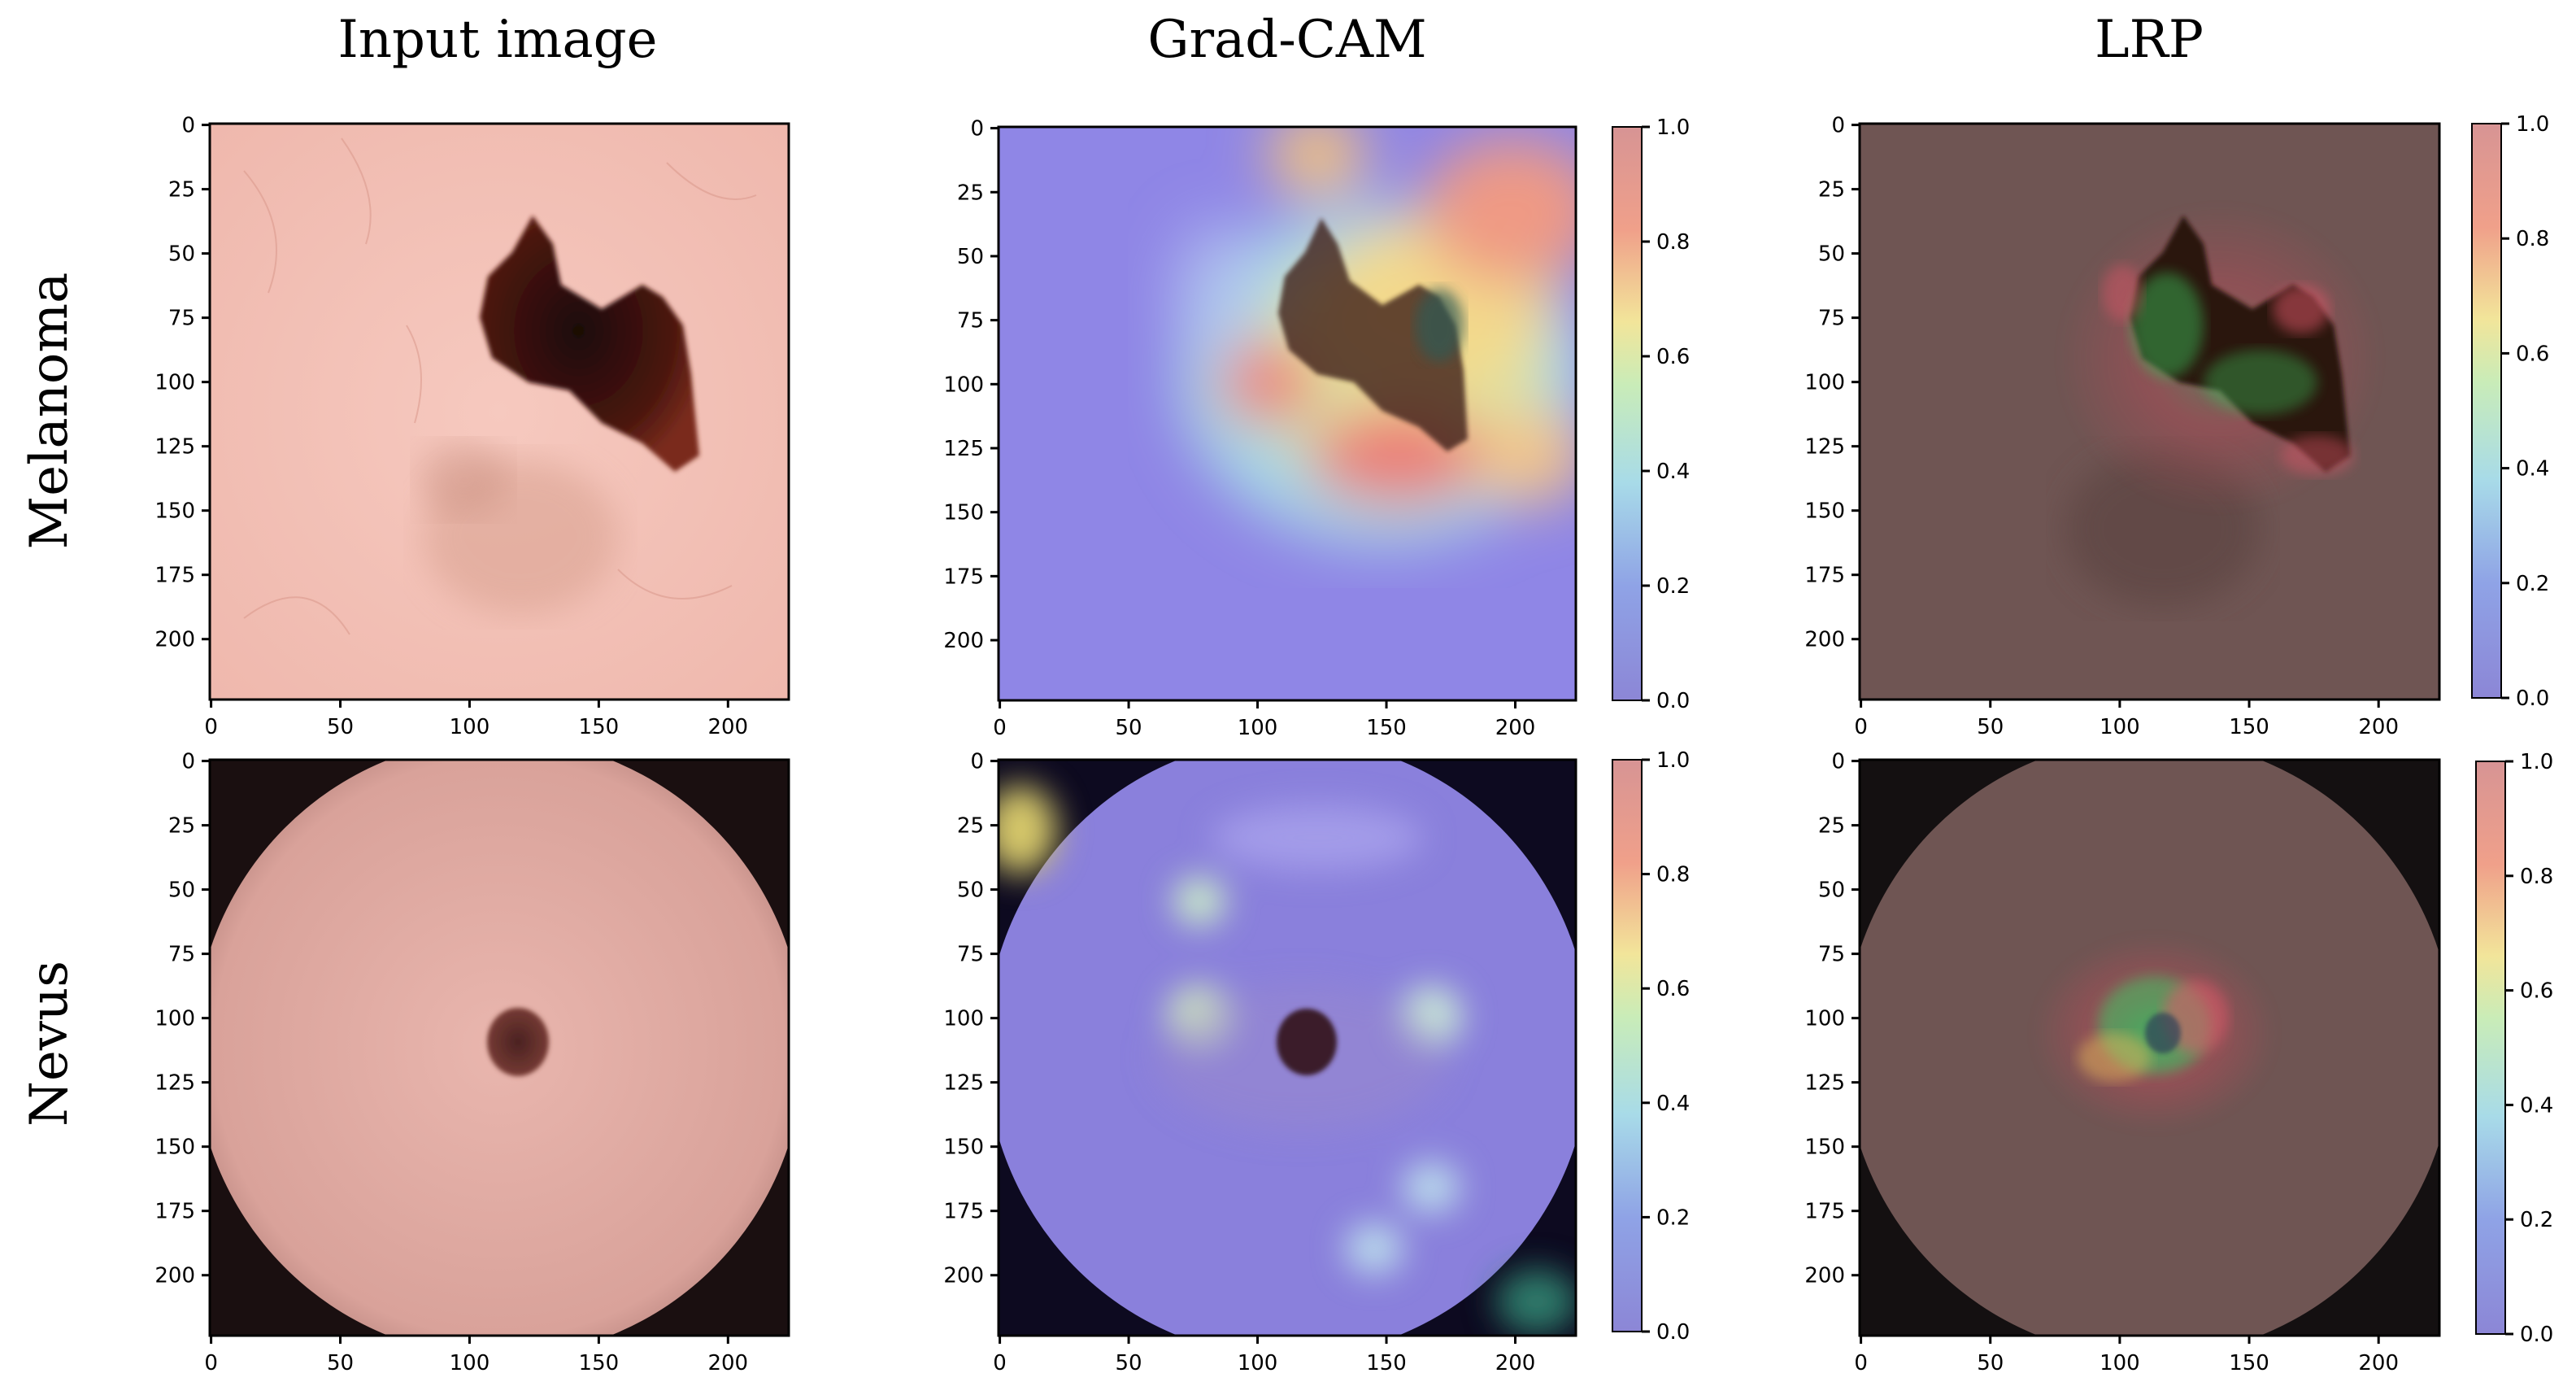 The height and width of the screenshot is (1395, 2576). What do you see at coordinates (2150, 411) in the screenshot?
I see `melanoma-lrp-axes-frame` at bounding box center [2150, 411].